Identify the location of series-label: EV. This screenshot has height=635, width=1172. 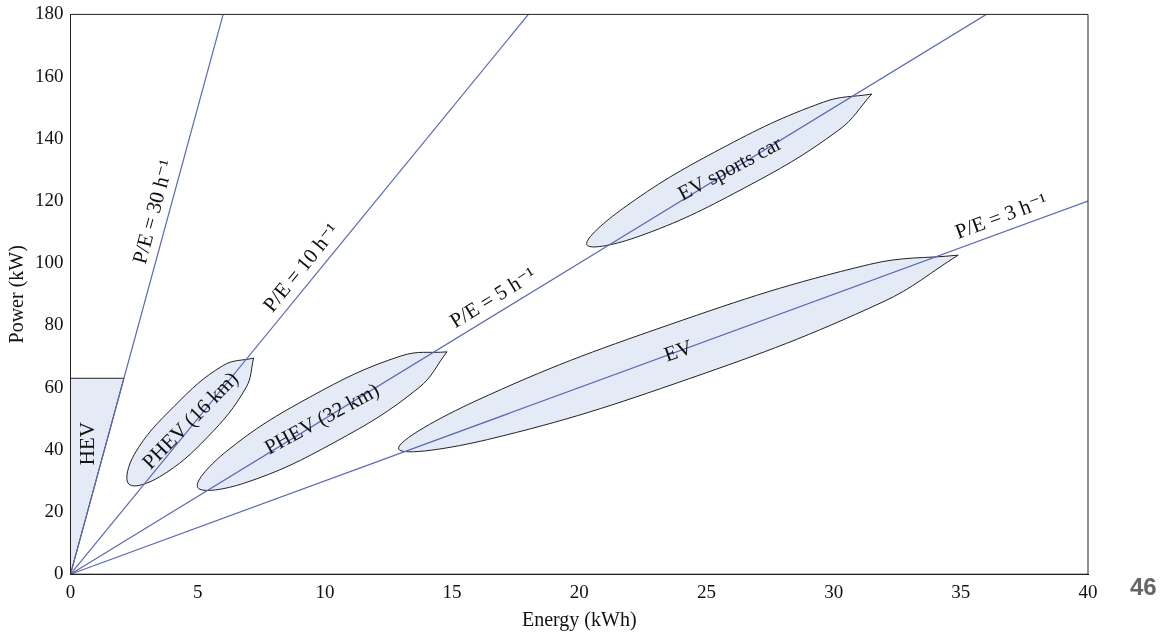
(678, 350).